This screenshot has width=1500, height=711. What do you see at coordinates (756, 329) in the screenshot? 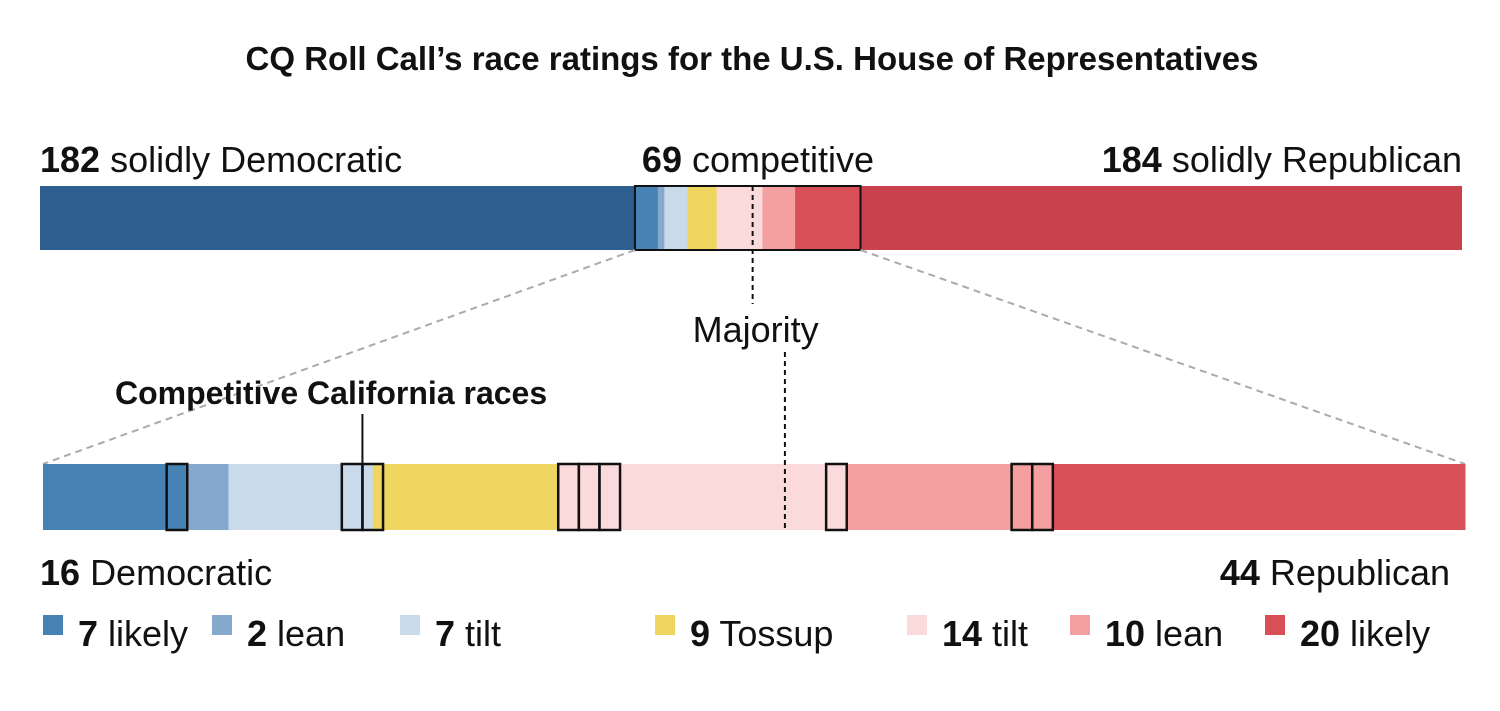
I see `majority-label: Majority` at bounding box center [756, 329].